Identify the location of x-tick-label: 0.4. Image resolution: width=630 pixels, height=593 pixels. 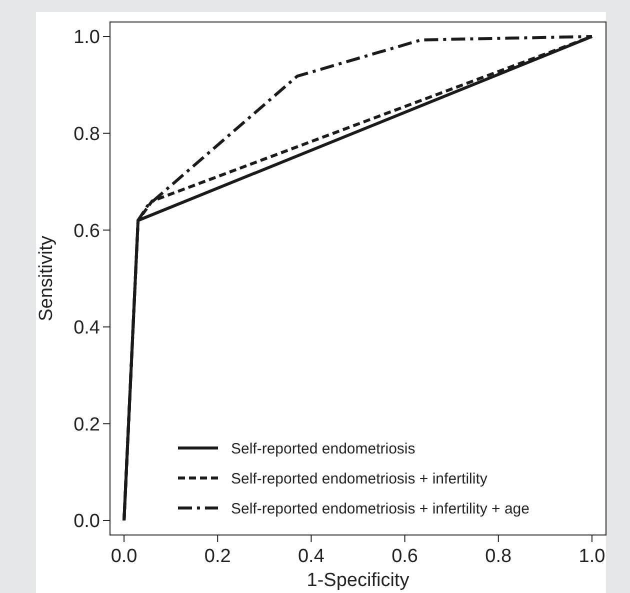
(311, 556).